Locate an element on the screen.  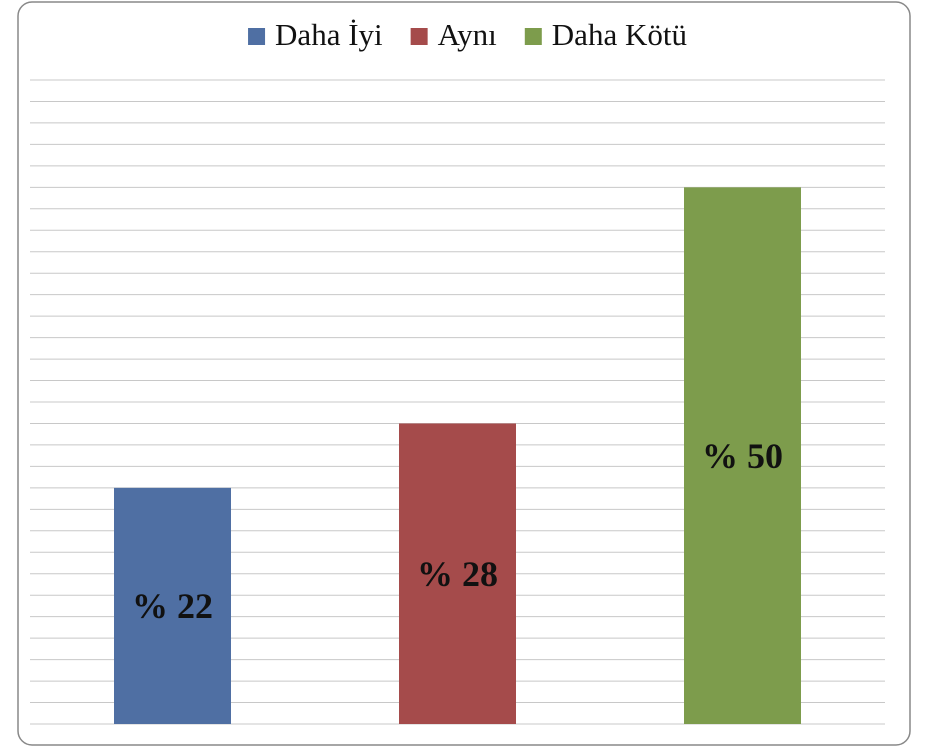
data-label: % 22 is located at coordinates (172, 606).